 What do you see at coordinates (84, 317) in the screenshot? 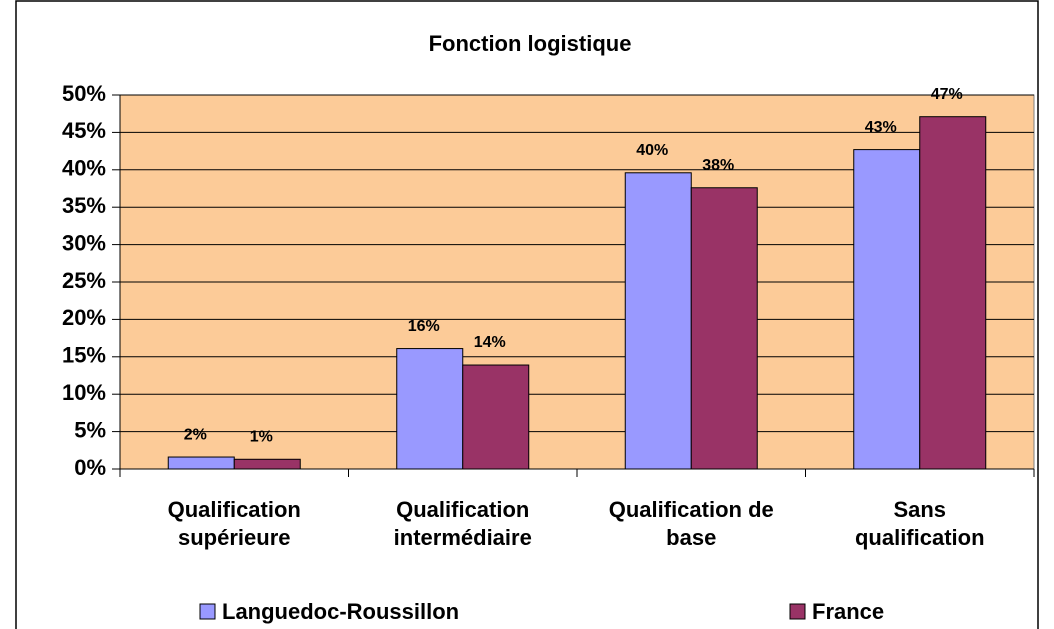
I see `y-tick-label: 20%` at bounding box center [84, 317].